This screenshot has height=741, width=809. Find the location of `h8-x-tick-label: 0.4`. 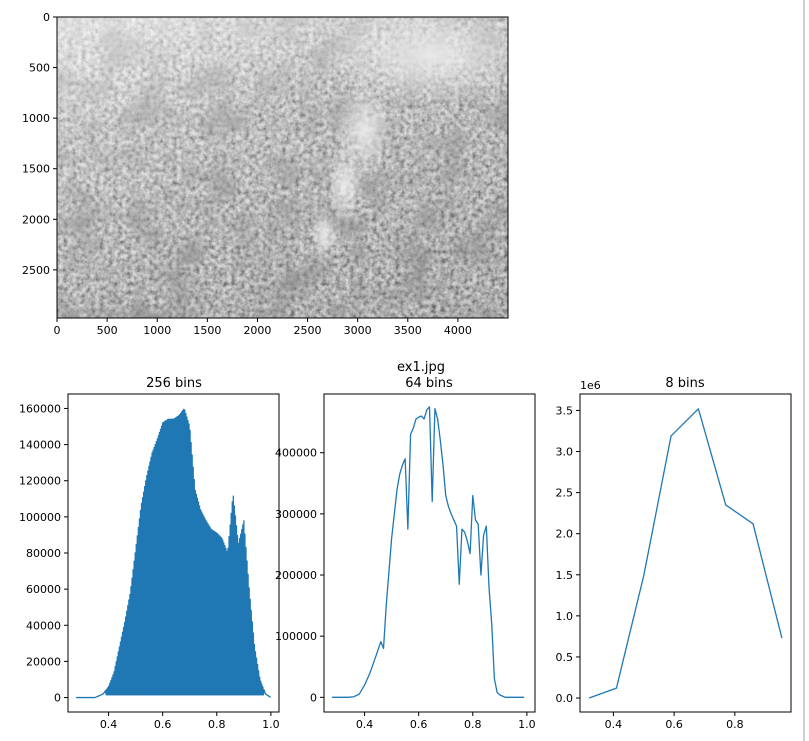

h8-x-tick-label: 0.4 is located at coordinates (614, 724).